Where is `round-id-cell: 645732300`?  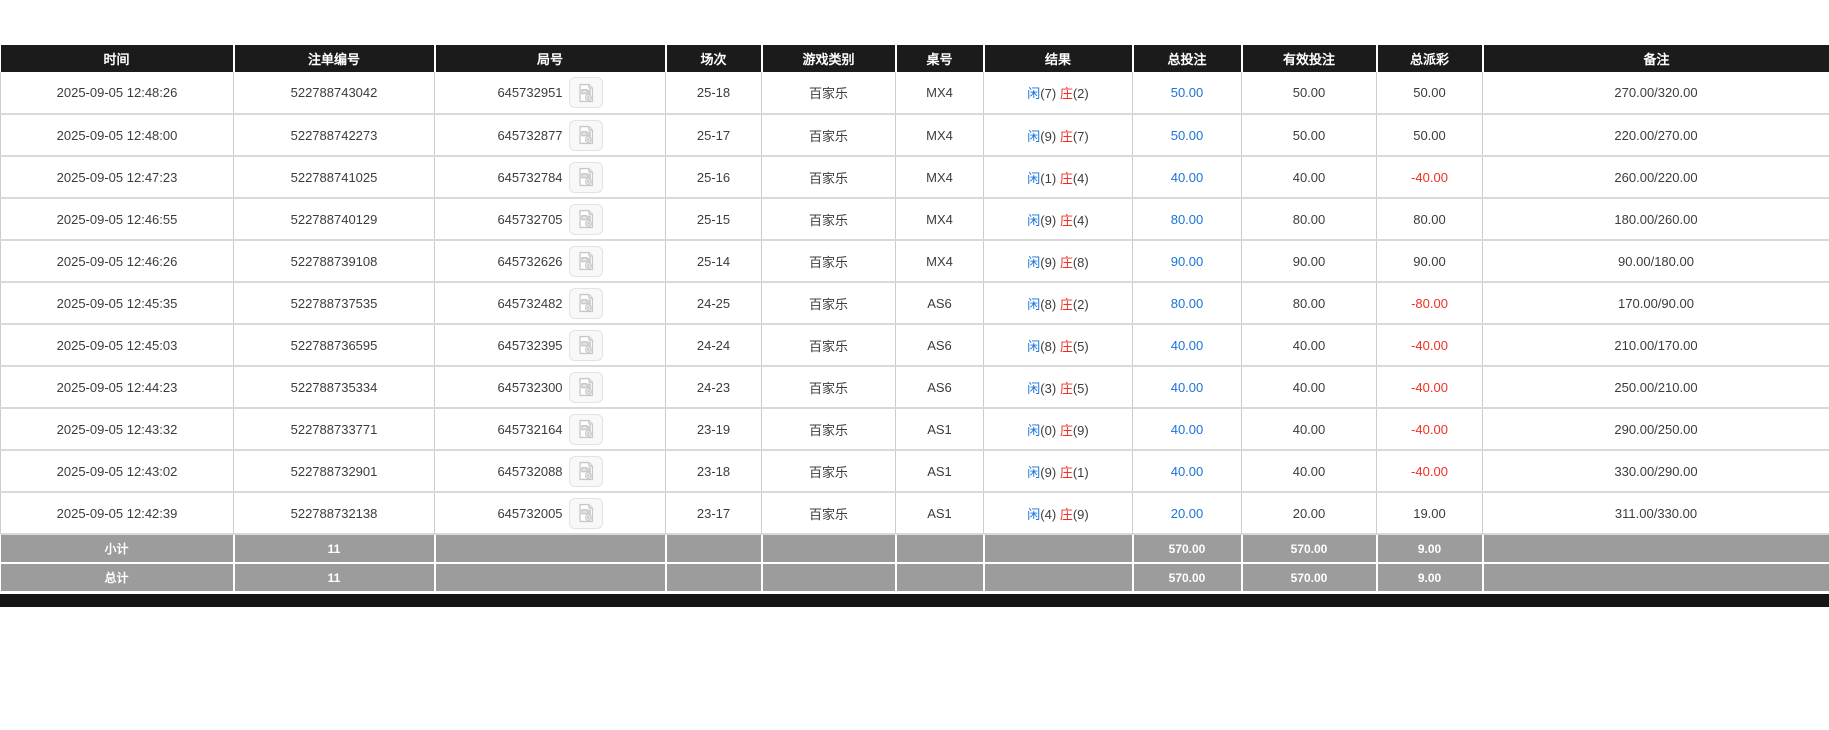 round-id-cell: 645732300 is located at coordinates (550, 387).